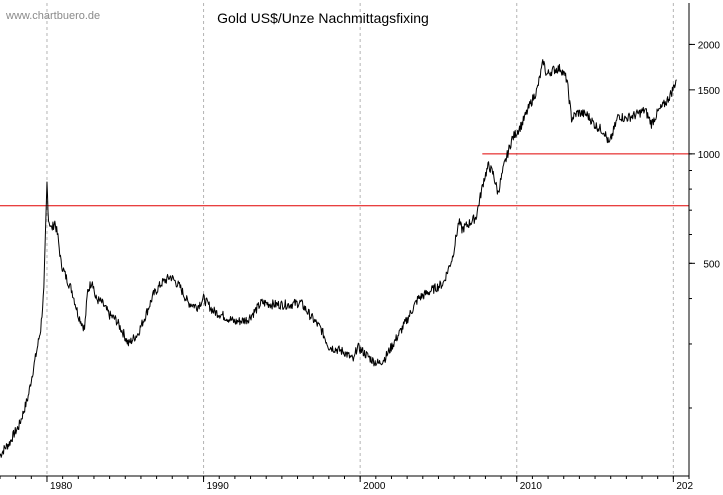 This screenshot has height=495, width=723. Describe the element at coordinates (61, 485) in the screenshot. I see `x-tick-label: 1980` at that location.